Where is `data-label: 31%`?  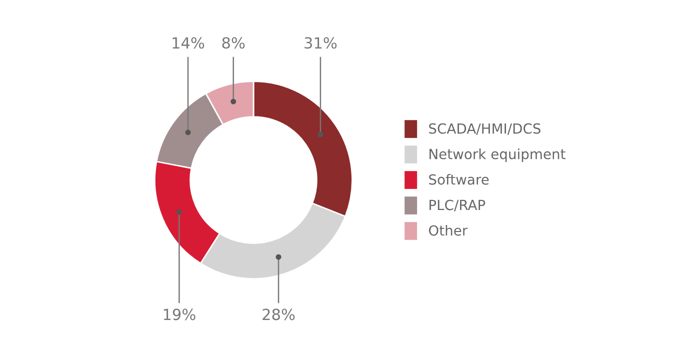
data-label: 31% is located at coordinates (320, 43).